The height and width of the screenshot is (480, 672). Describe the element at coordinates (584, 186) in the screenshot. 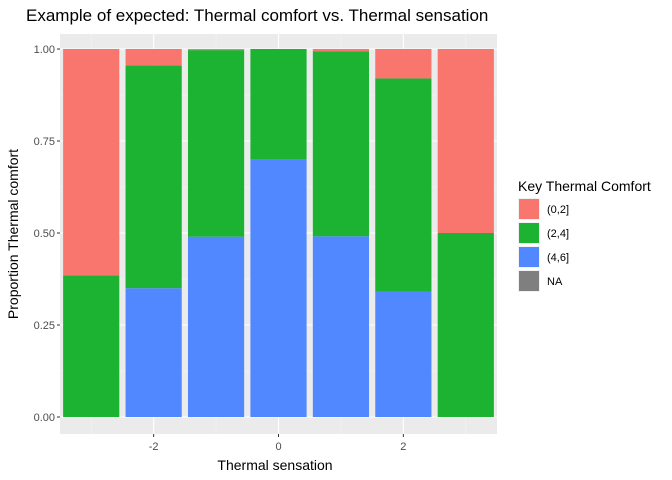

I see `legend-title: Key Thermal Comfort` at that location.